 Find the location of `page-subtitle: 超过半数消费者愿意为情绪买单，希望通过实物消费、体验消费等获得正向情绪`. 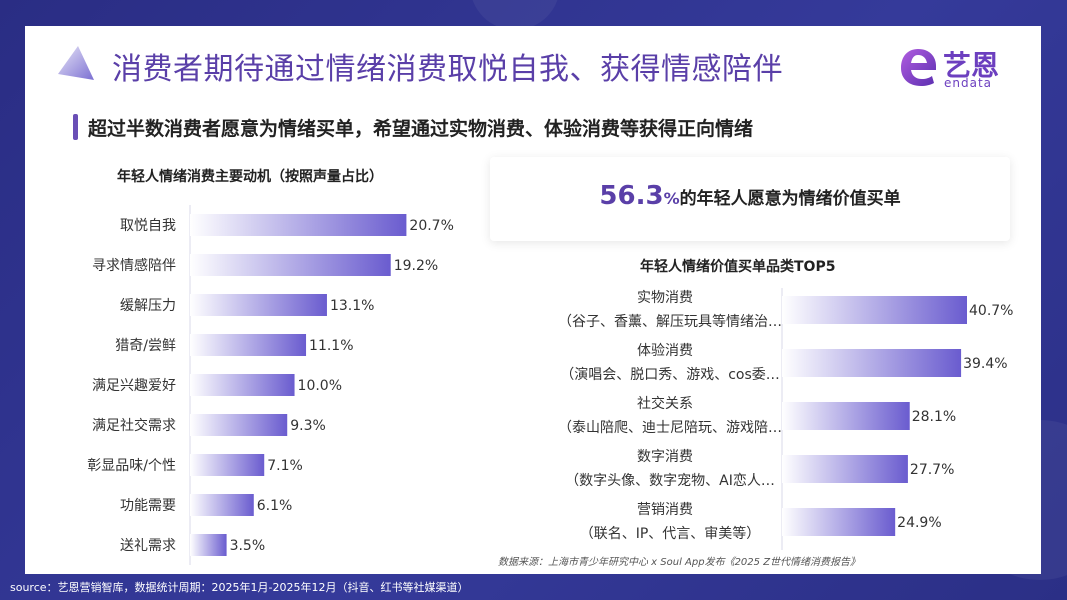

page-subtitle: 超过半数消费者愿意为情绪买单，希望通过实物消费、体验消费等获得正向情绪 is located at coordinates (421, 129).